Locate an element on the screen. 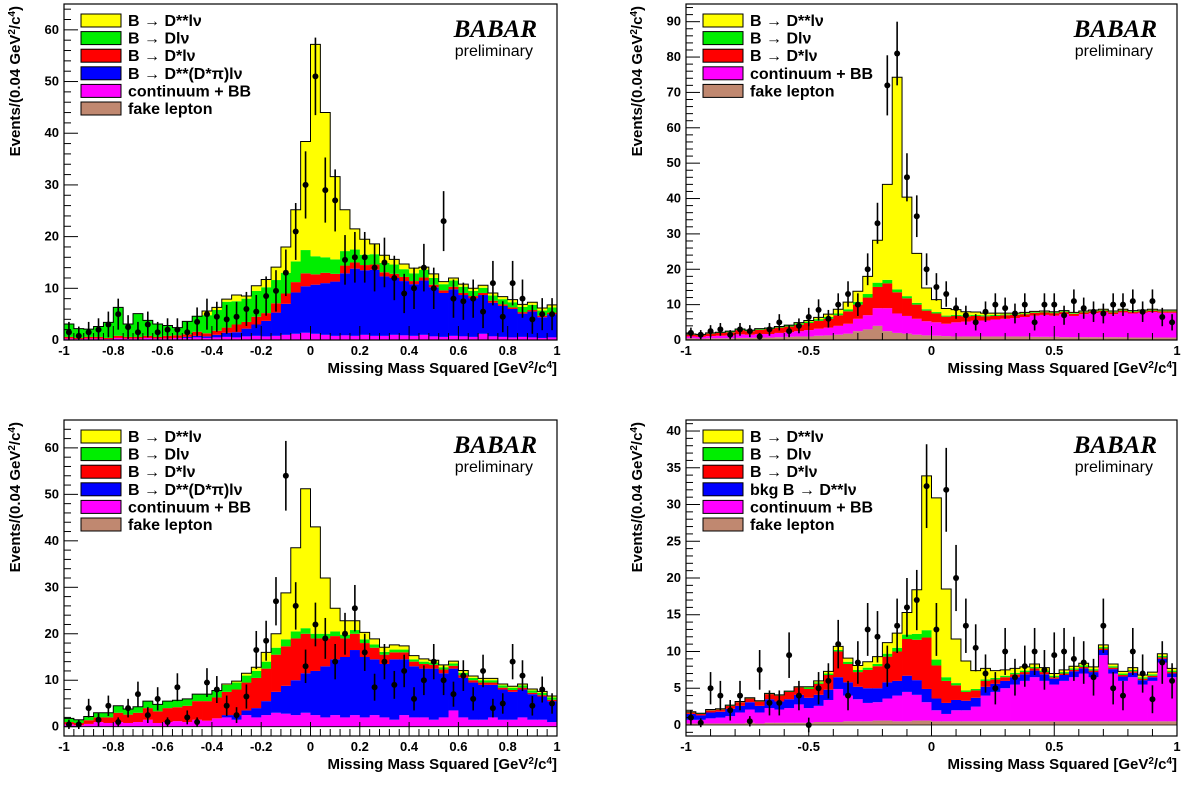  preliminary-label: preliminary is located at coordinates (1114, 51).